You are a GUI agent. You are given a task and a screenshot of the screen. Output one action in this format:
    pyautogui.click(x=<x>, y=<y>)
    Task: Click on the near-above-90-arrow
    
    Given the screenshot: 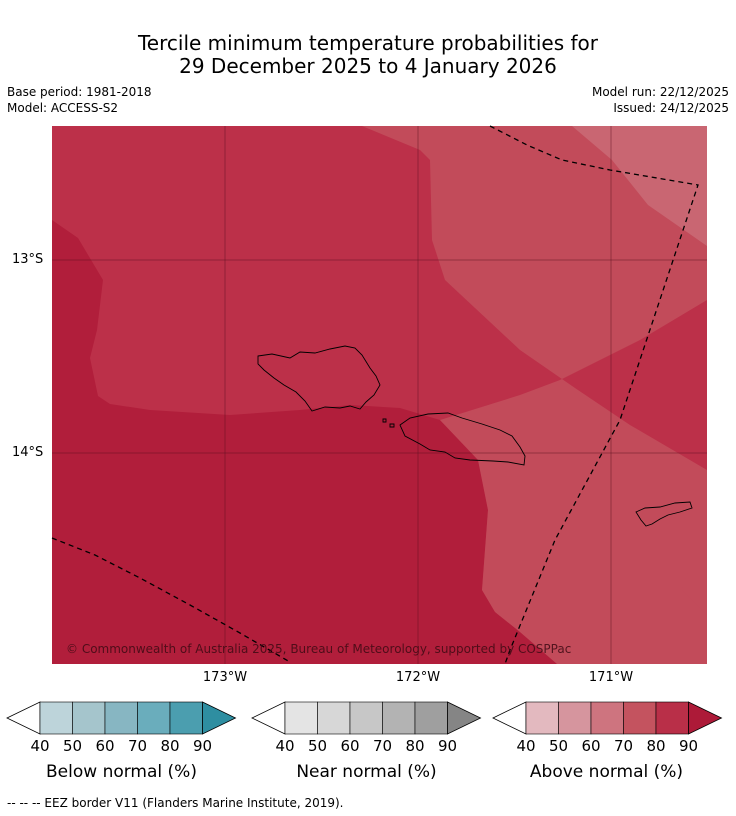 What is the action you would take?
    pyautogui.click(x=464, y=718)
    